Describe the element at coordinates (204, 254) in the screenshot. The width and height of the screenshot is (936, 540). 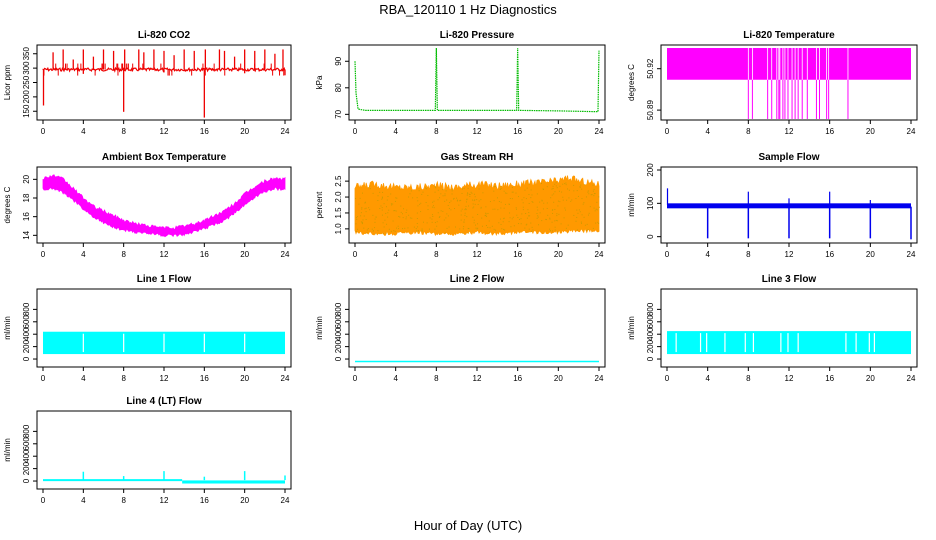
I see `x-tick-label: 16` at that location.